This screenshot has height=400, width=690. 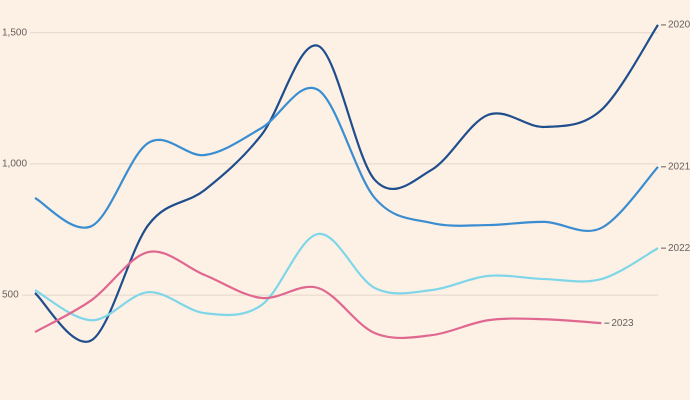 What do you see at coordinates (679, 25) in the screenshot?
I see `series-label: 2020` at bounding box center [679, 25].